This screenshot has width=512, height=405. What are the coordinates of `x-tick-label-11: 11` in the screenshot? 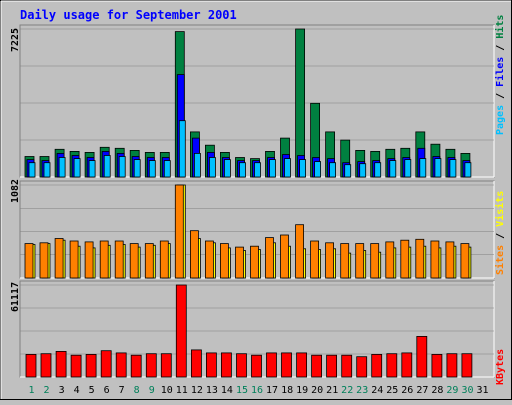 It's located at (182, 390).